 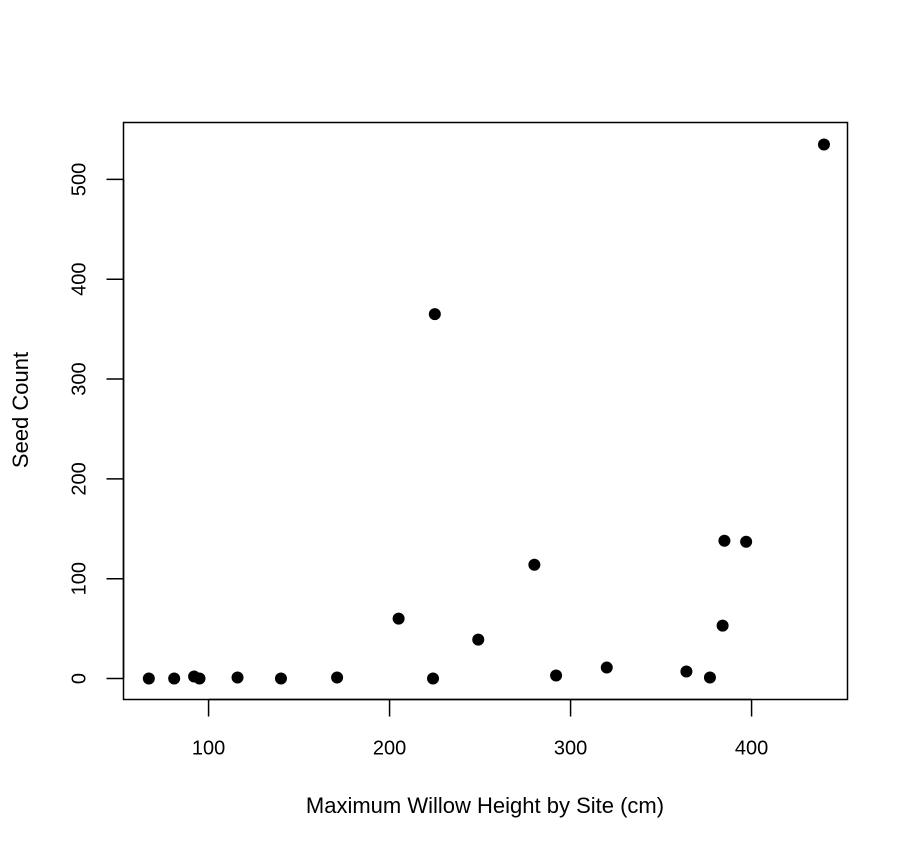 I want to click on x-axis: 100 200 300 400, so click(x=480, y=729).